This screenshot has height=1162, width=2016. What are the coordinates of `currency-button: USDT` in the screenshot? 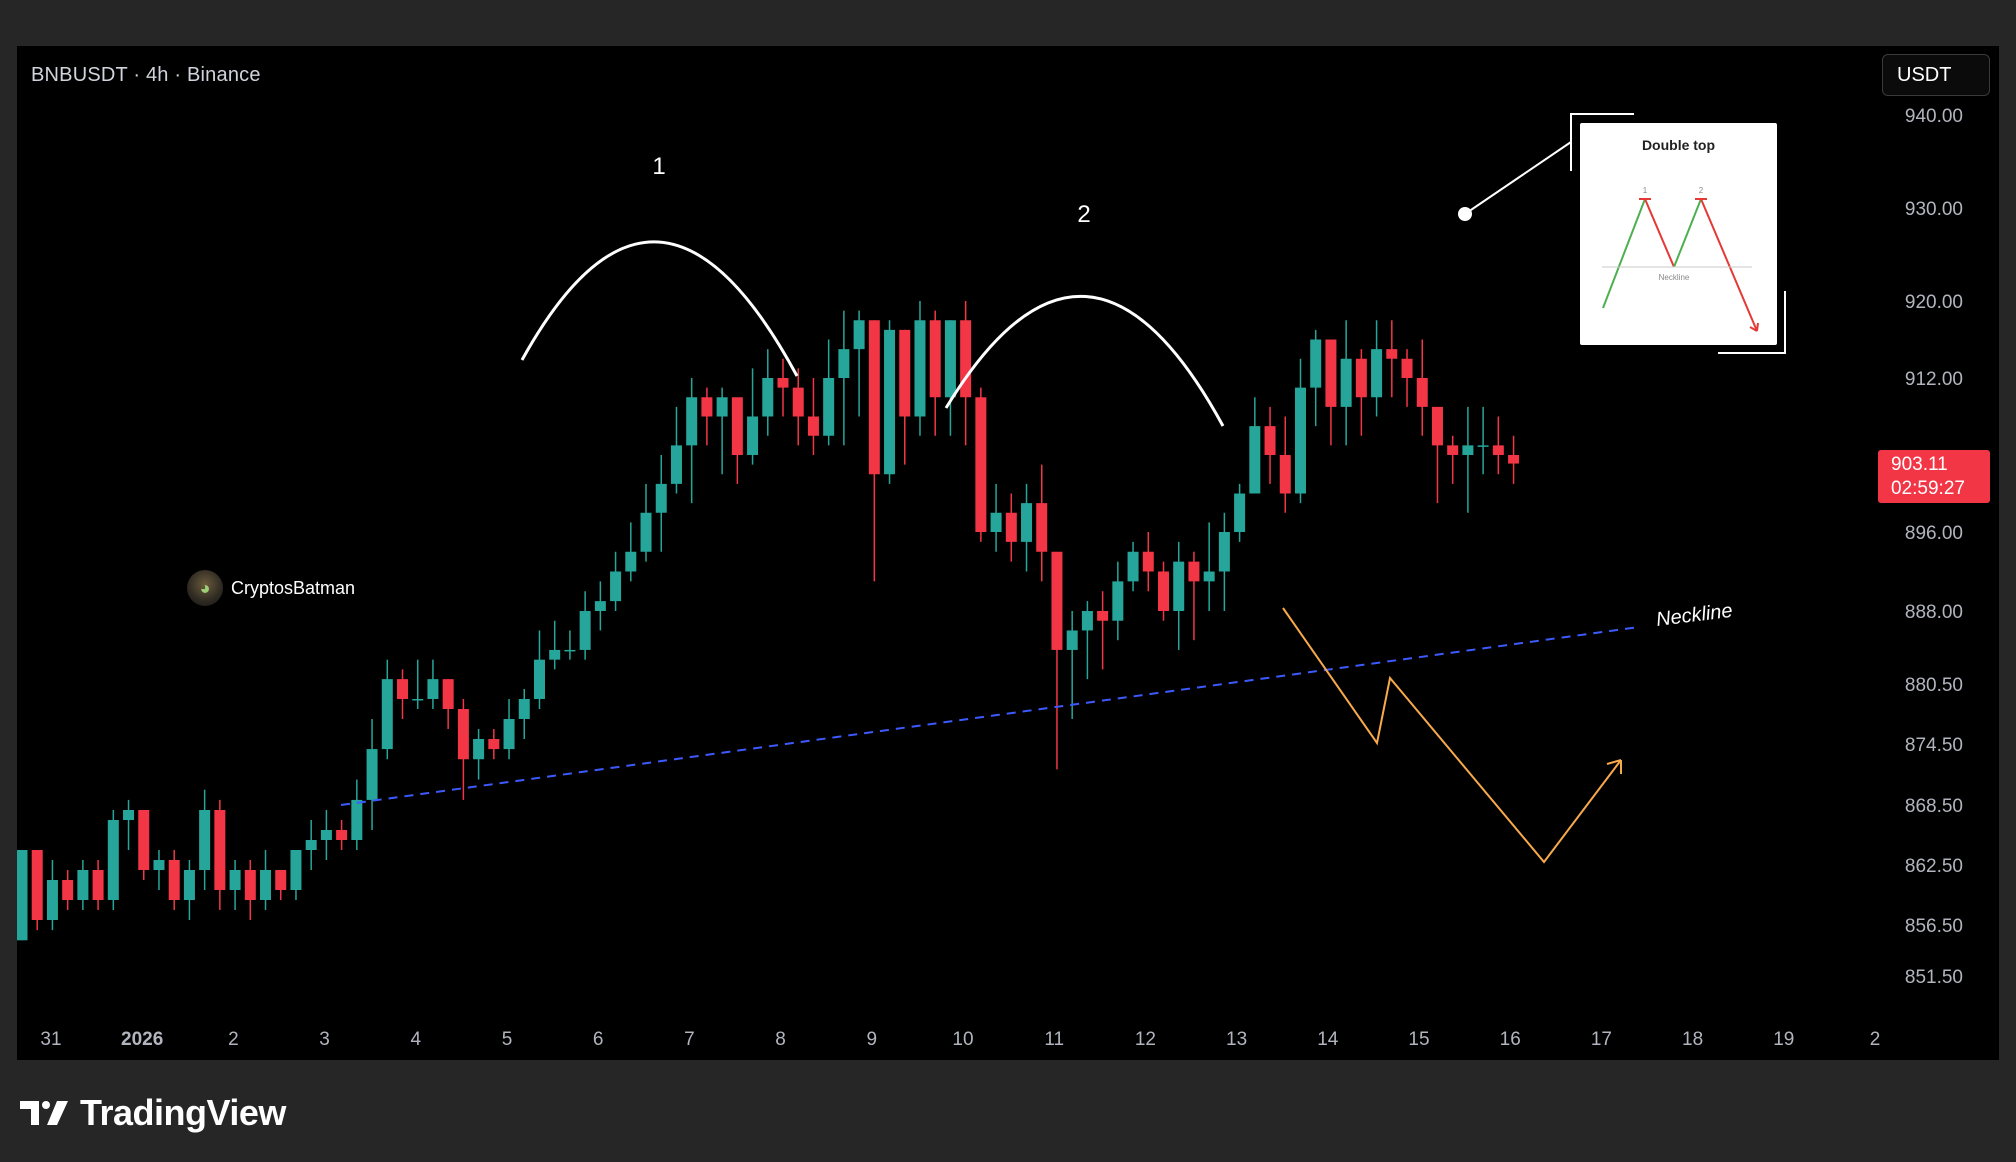 It's located at (1936, 75).